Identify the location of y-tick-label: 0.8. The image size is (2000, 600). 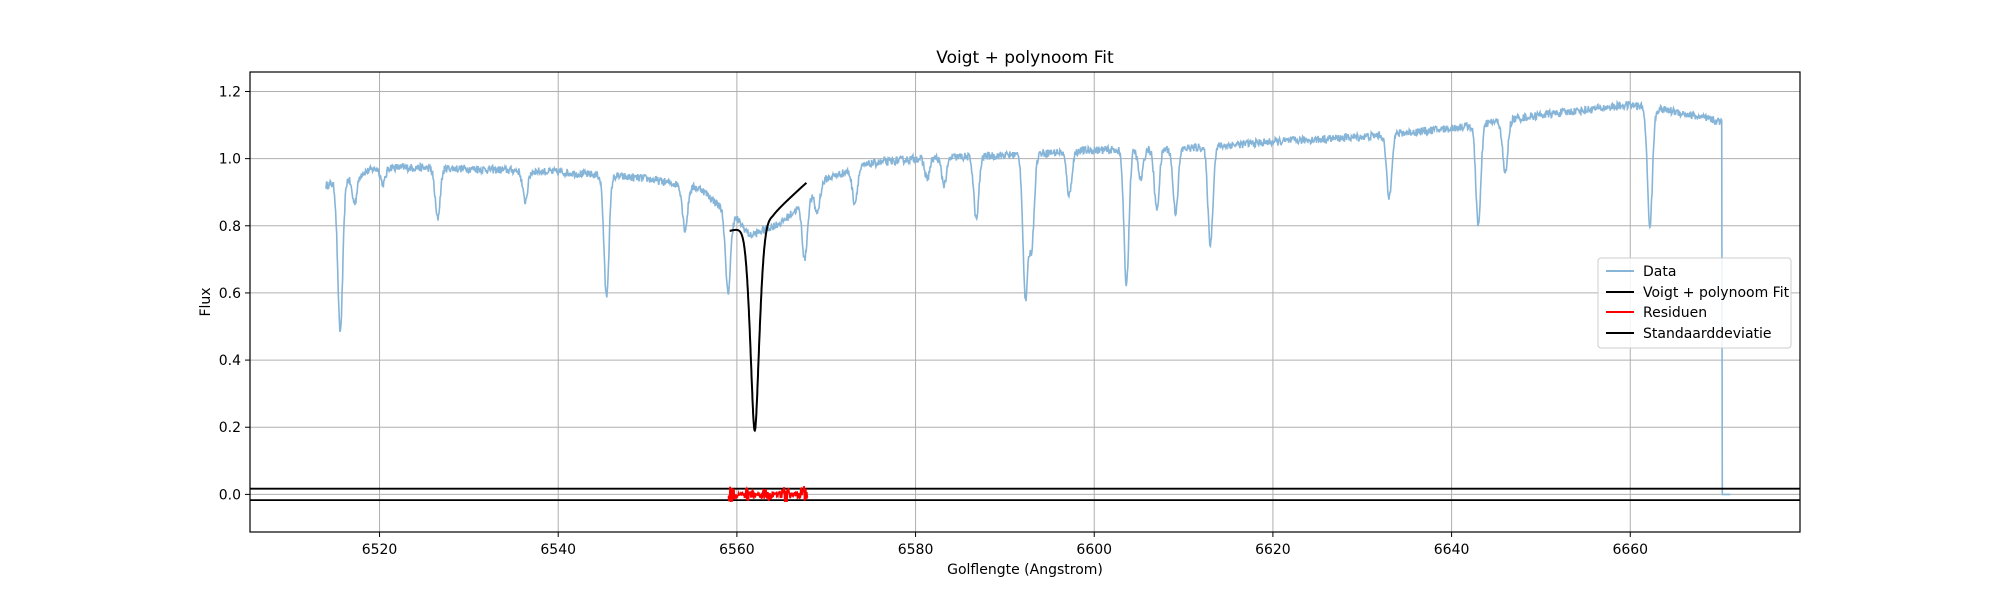
(230, 227).